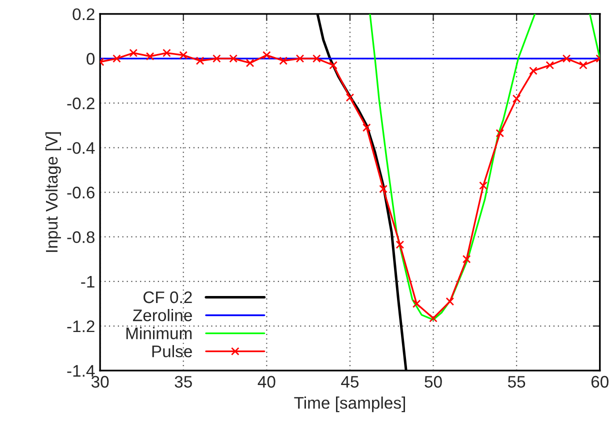 The width and height of the screenshot is (614, 436). Describe the element at coordinates (87, 282) in the screenshot. I see `y-tick-label: -1` at that location.